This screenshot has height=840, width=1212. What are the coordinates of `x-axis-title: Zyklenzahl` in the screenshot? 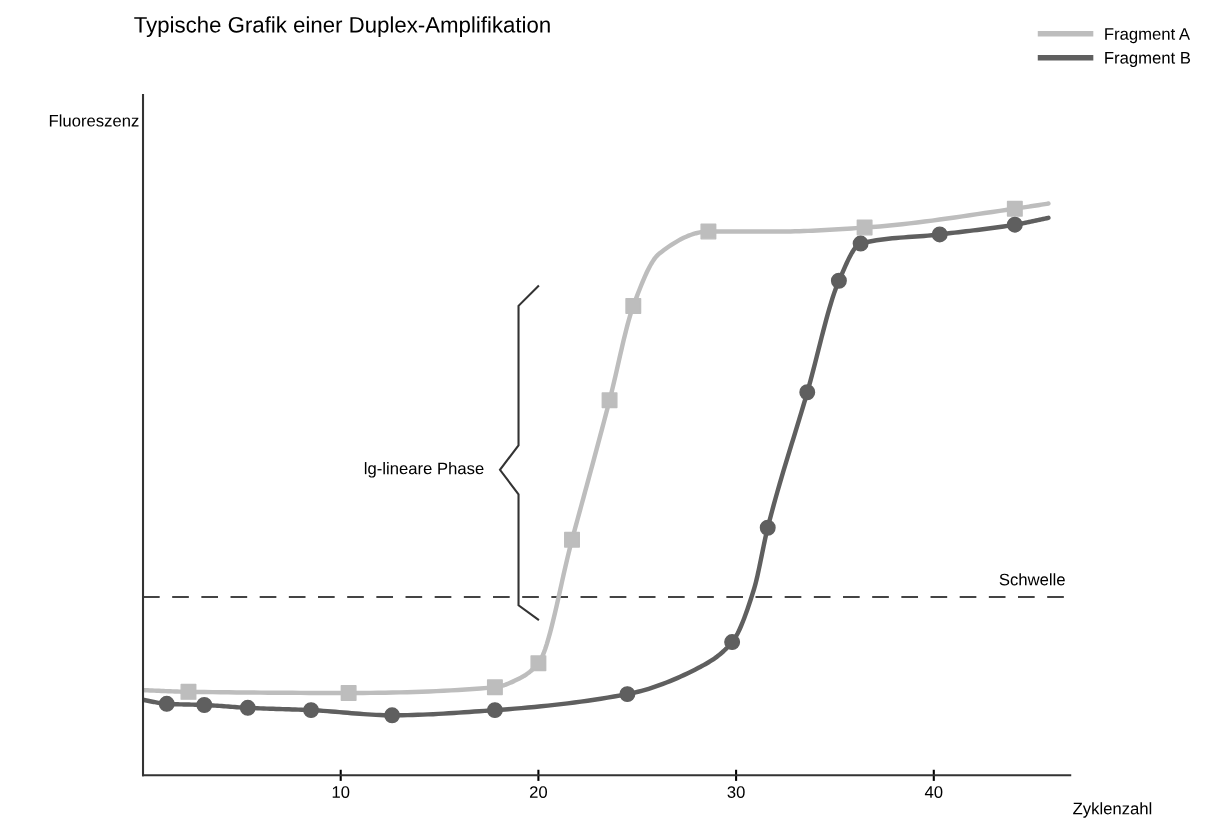 It's located at (1112, 810).